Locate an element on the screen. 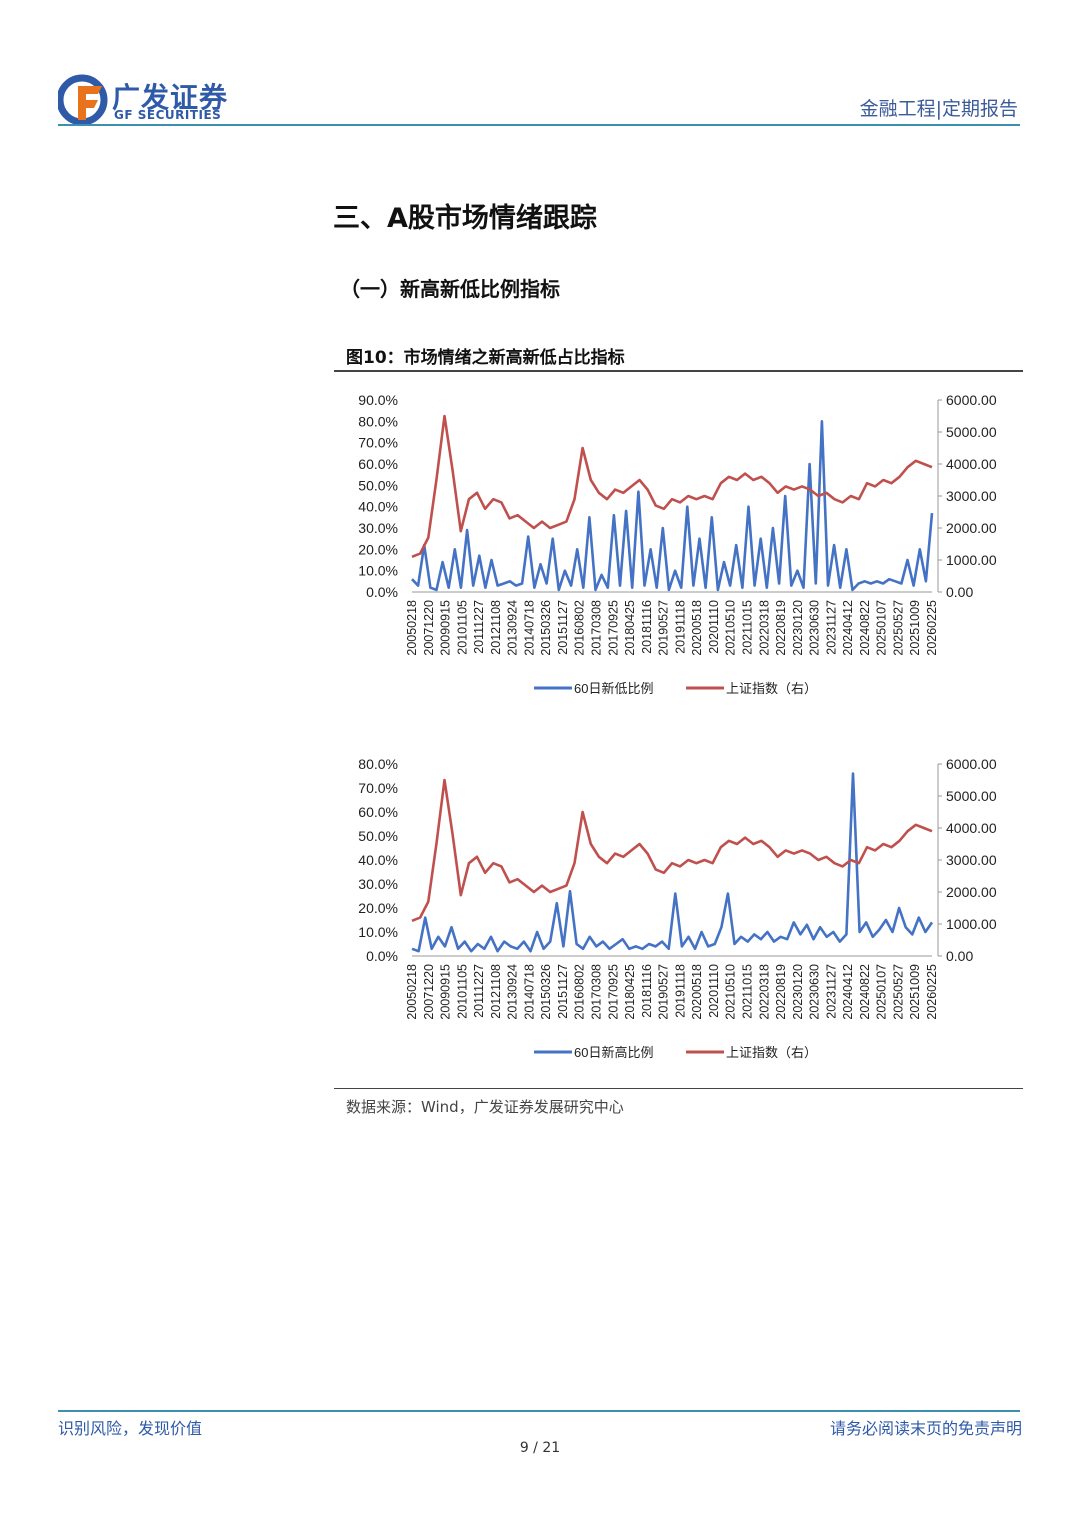 This screenshot has width=1080, height=1527. y-right-tick-label: 3000.00 is located at coordinates (971, 860).